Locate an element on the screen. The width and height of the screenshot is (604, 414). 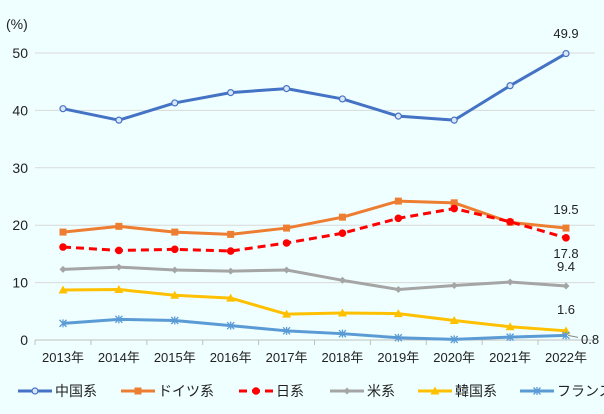
x-tick-label: 2022年 is located at coordinates (566, 357).